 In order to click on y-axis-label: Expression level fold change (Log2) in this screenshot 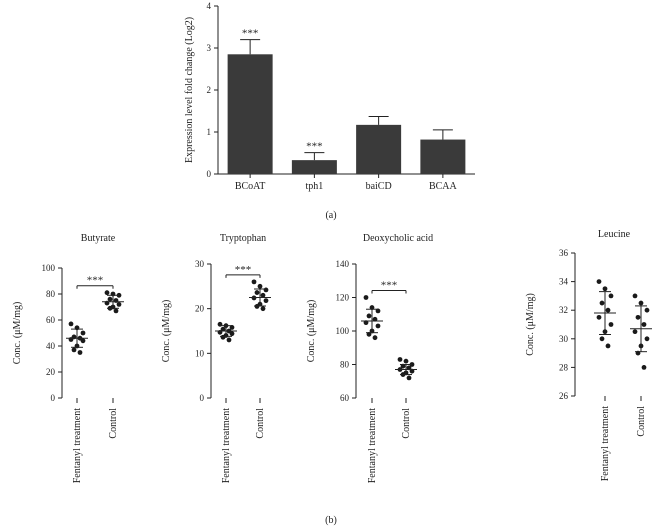, I will do `click(189, 90)`.